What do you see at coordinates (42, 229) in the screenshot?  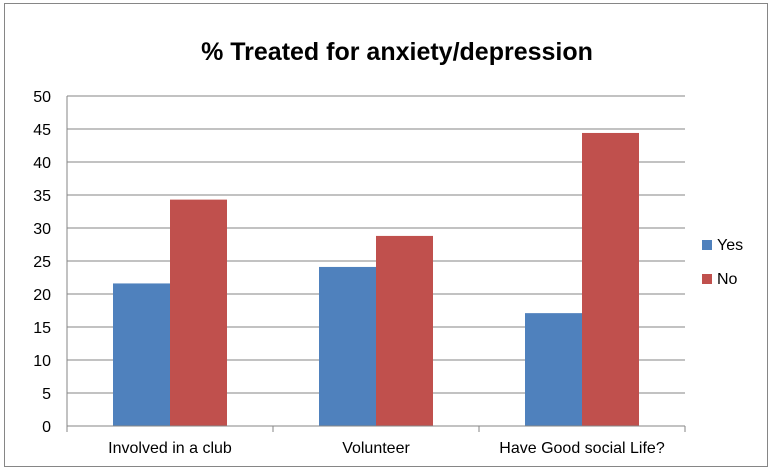 I see `y-tick-label: 30` at bounding box center [42, 229].